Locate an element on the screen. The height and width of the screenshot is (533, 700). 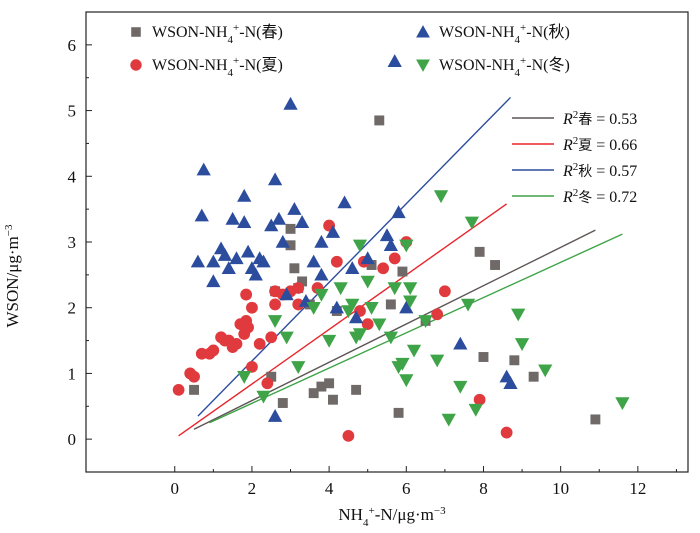
r2-value: = 0.53 is located at coordinates (614, 119).